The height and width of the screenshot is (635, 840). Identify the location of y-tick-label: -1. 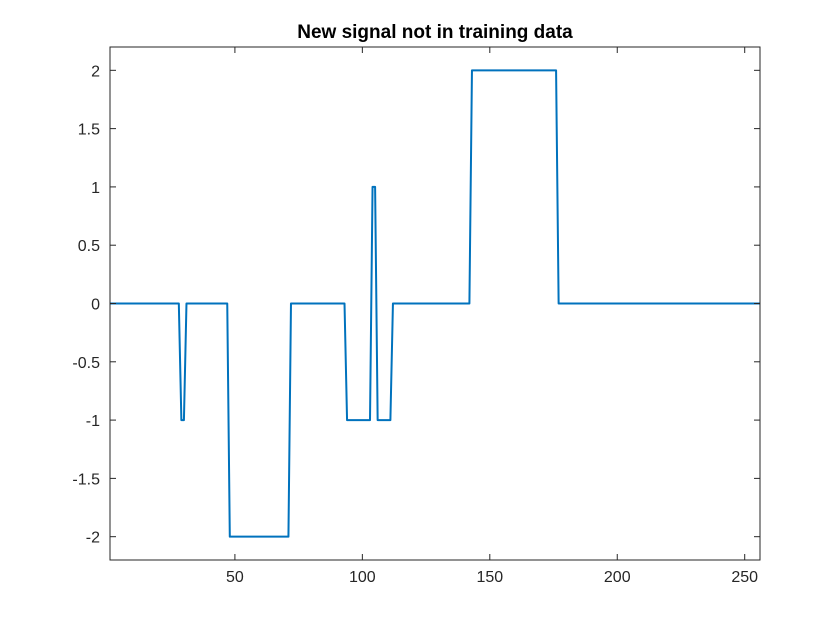
(93, 421).